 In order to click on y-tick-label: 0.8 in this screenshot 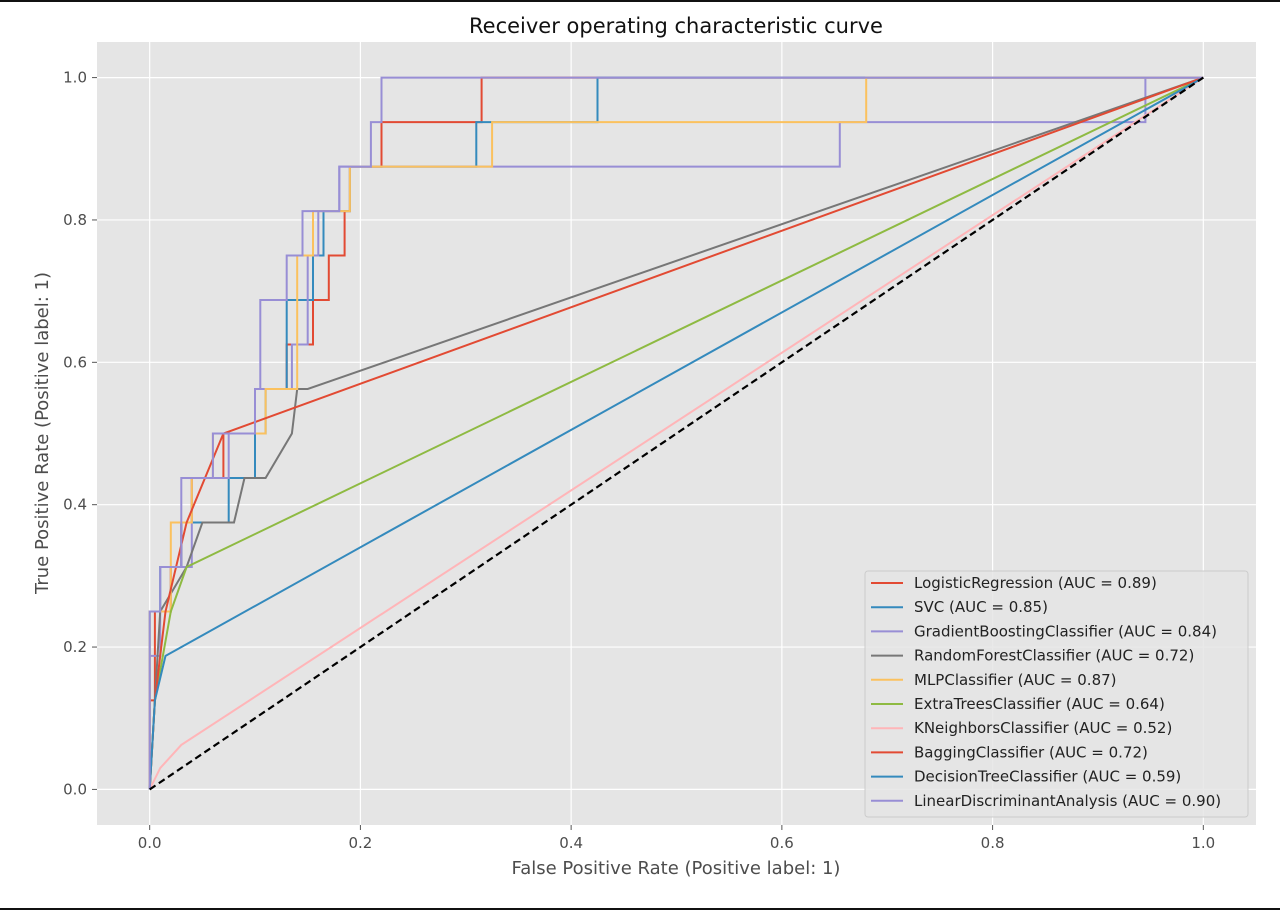, I will do `click(75, 220)`.